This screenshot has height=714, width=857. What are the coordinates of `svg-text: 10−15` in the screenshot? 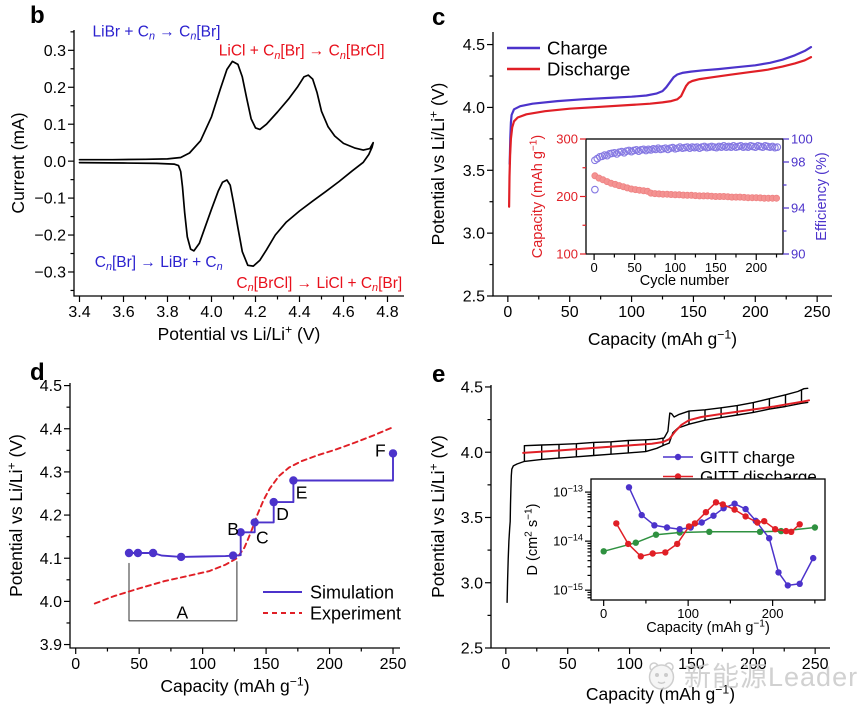 It's located at (568, 590).